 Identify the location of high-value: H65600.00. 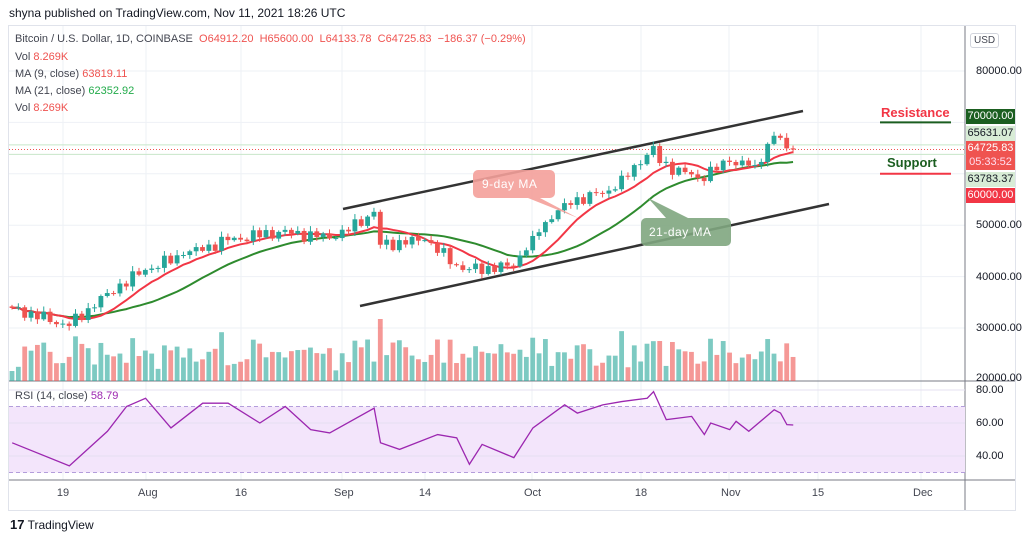
(286, 39).